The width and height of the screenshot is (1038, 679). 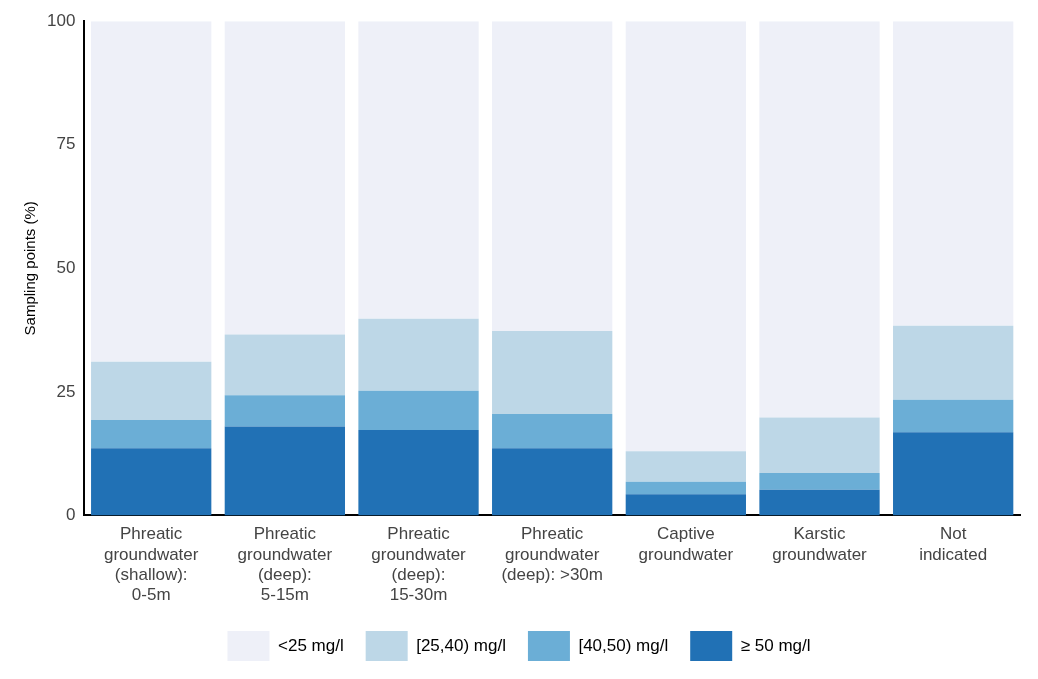 I want to click on y-tick-label: 75, so click(x=66, y=144).